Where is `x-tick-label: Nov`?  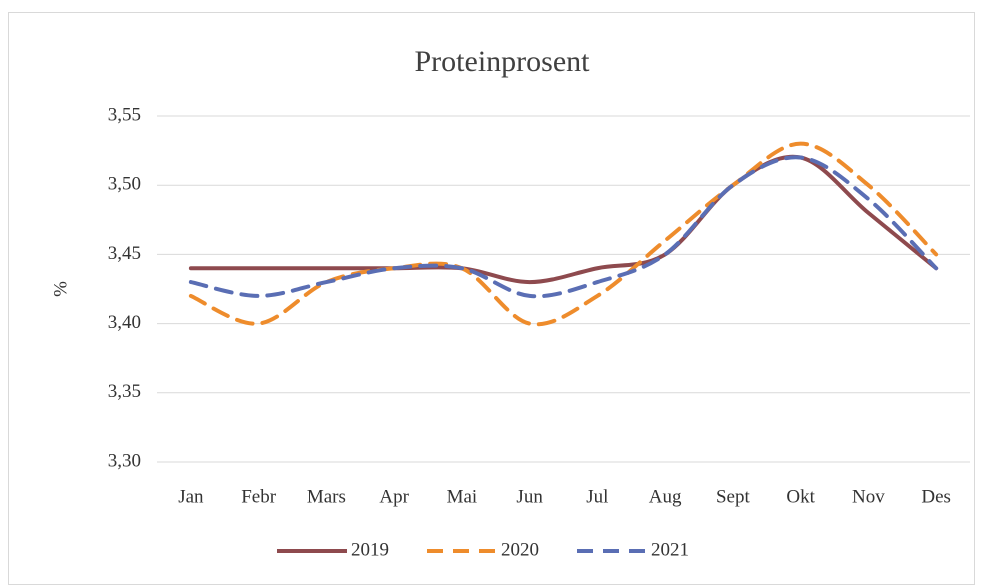 x-tick-label: Nov is located at coordinates (868, 496).